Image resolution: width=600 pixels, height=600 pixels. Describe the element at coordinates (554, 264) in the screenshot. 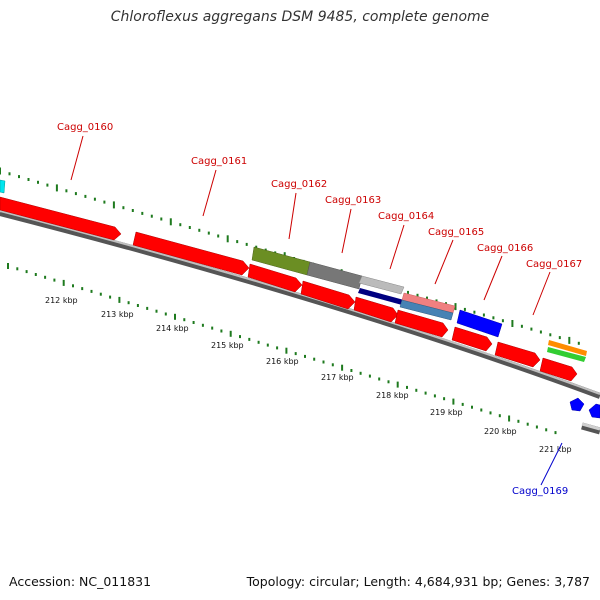

I see `gene-label-cagg-0167: Cagg_0167` at that location.